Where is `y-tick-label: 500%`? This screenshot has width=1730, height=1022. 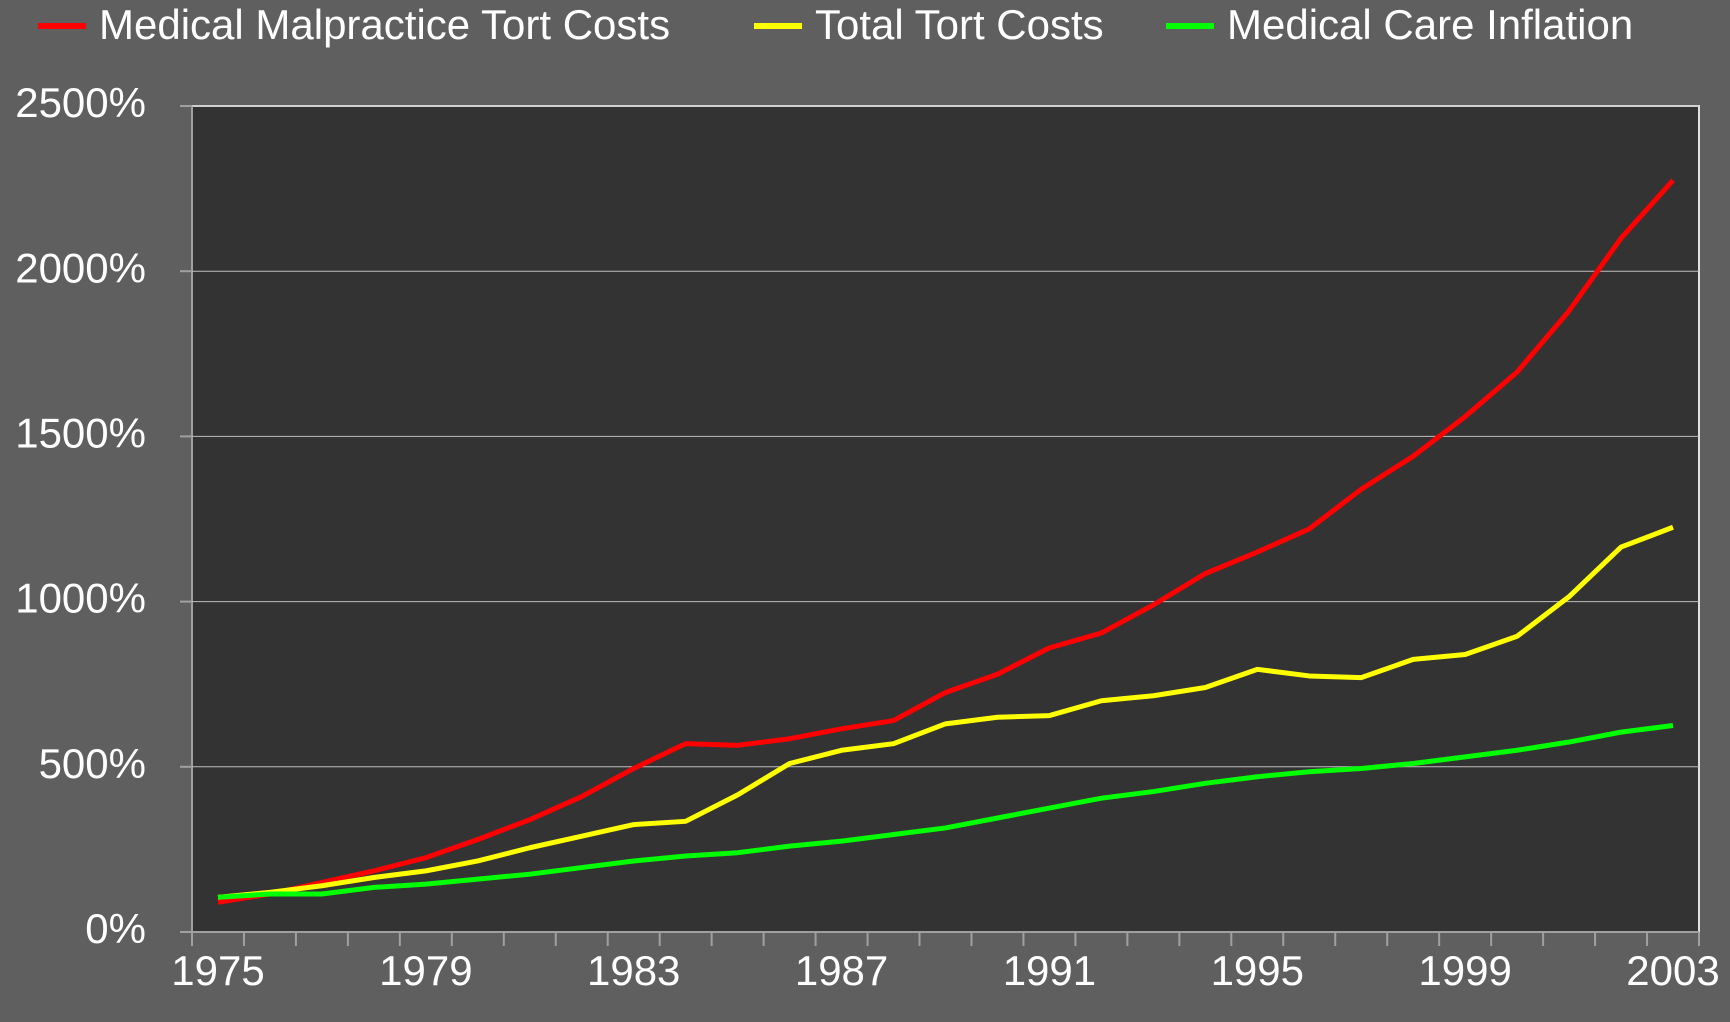 y-tick-label: 500% is located at coordinates (92, 763).